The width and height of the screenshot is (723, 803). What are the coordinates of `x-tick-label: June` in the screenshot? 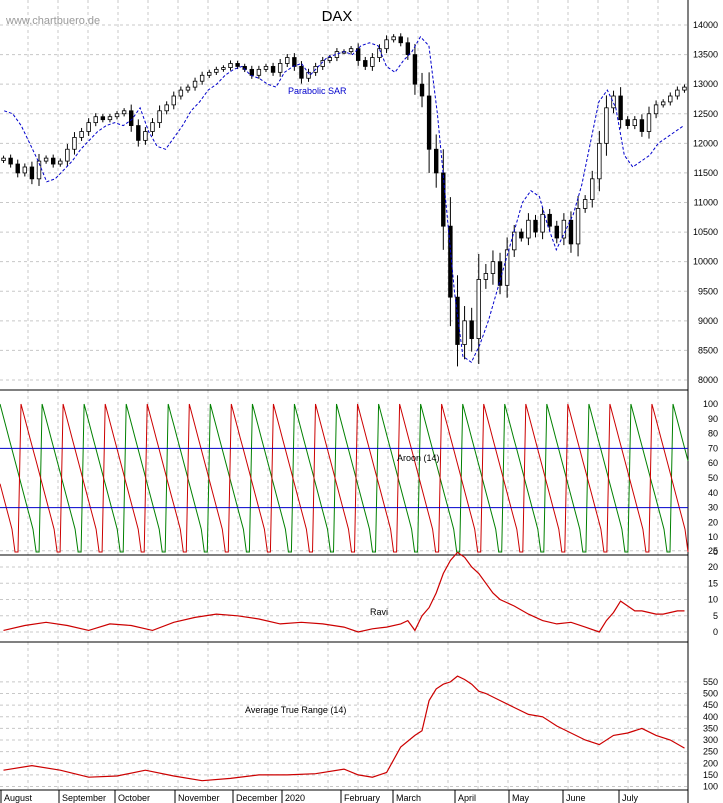 It's located at (576, 798).